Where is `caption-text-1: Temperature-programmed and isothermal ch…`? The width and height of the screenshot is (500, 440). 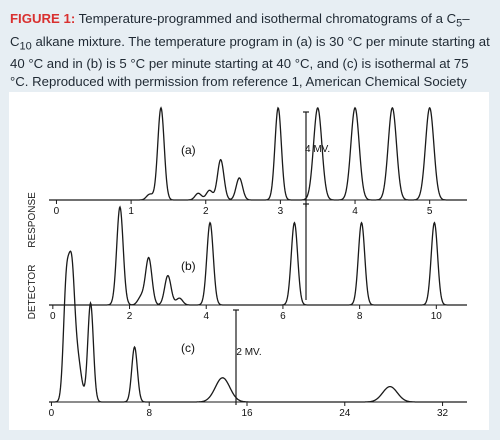
caption-text-1: Temperature-programmed and isothermal ch… is located at coordinates (266, 18).